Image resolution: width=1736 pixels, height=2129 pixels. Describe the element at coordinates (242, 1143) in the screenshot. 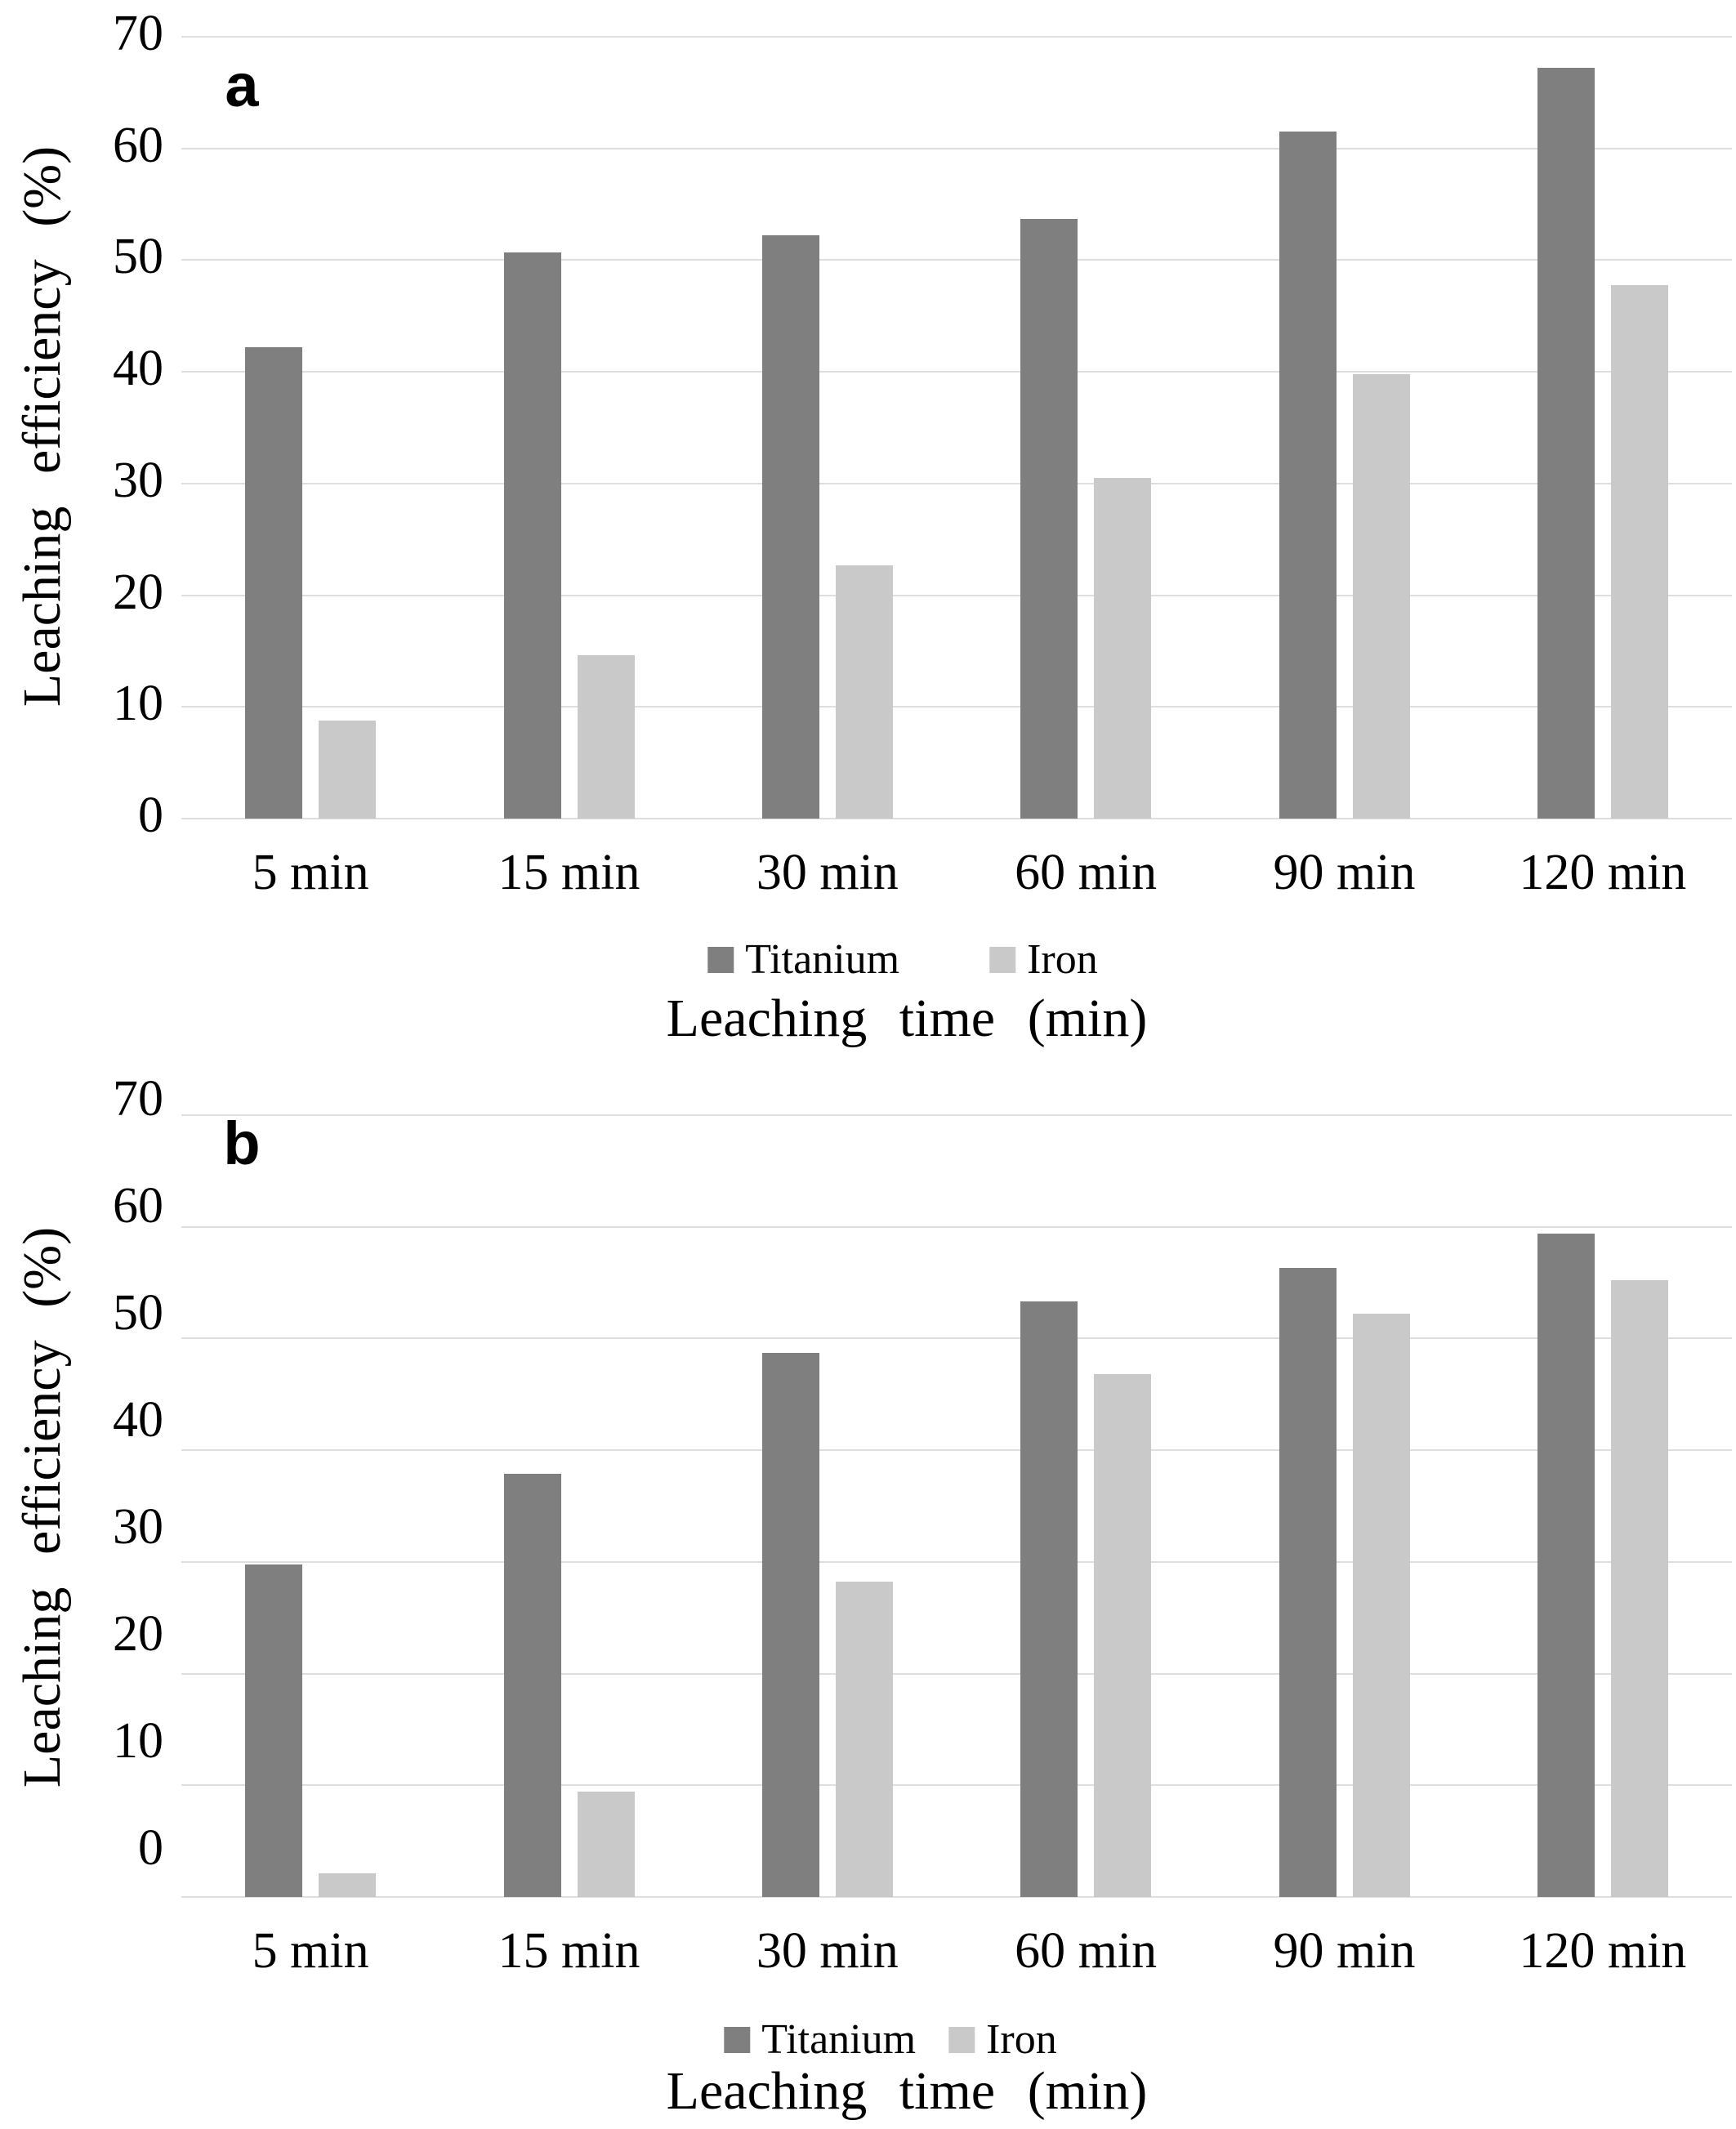

I see `panel-b-letter: b` at that location.